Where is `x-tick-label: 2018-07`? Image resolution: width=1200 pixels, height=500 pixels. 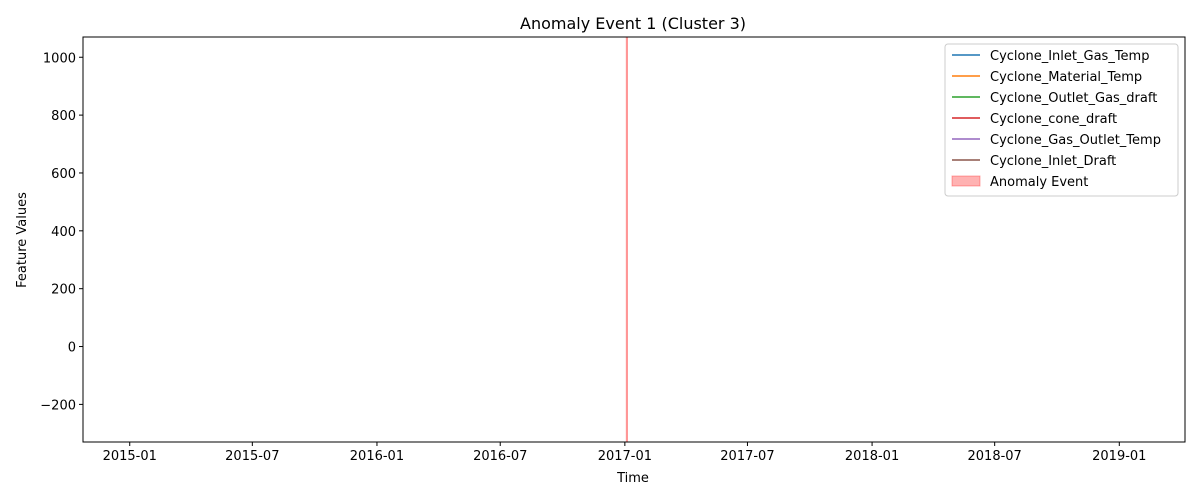 x-tick-label: 2018-07 is located at coordinates (995, 456).